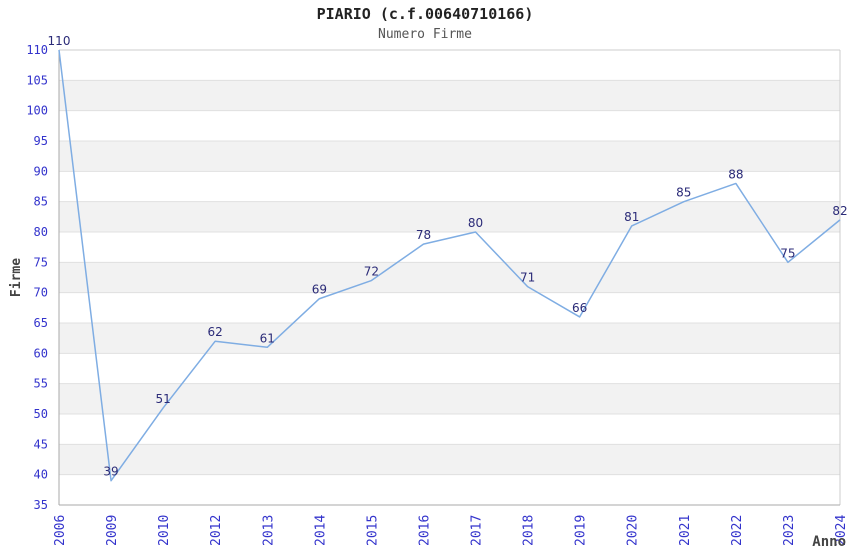 This screenshot has height=550, width=850. Describe the element at coordinates (41, 353) in the screenshot. I see `y-tick-label: 60` at that location.